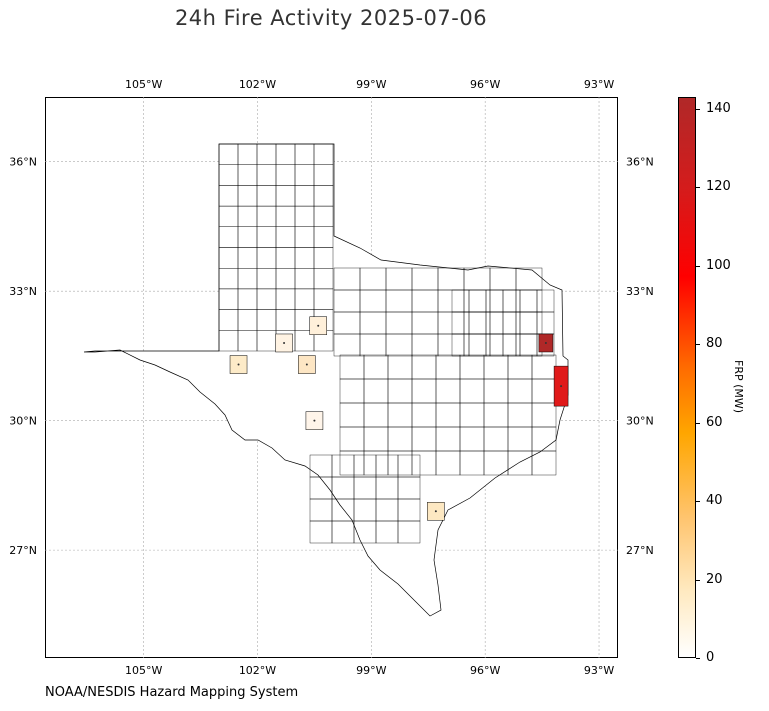 This screenshot has height=711, width=769. I want to click on colorbar-tick-label: 40, so click(714, 501).